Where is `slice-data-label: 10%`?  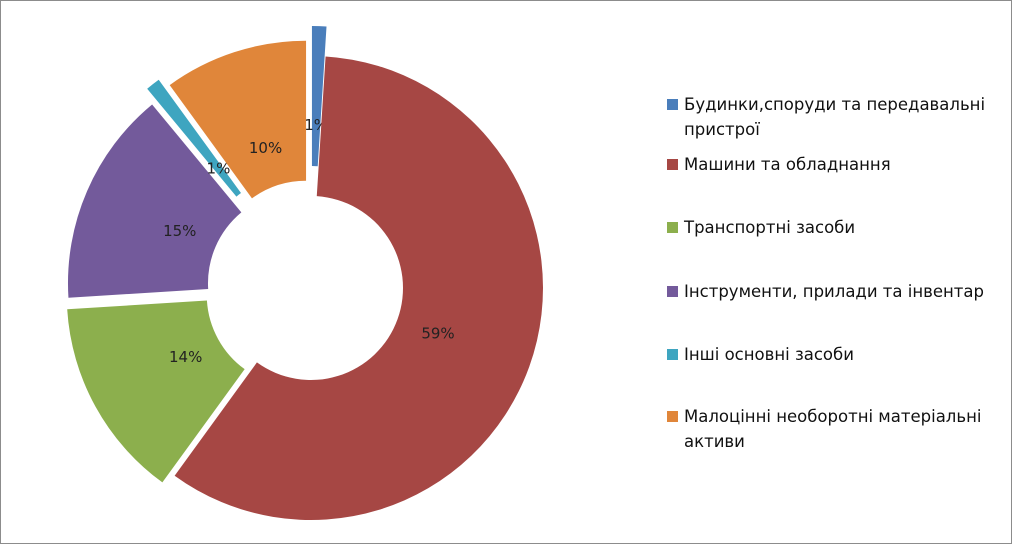
slice-data-label: 10% is located at coordinates (265, 148).